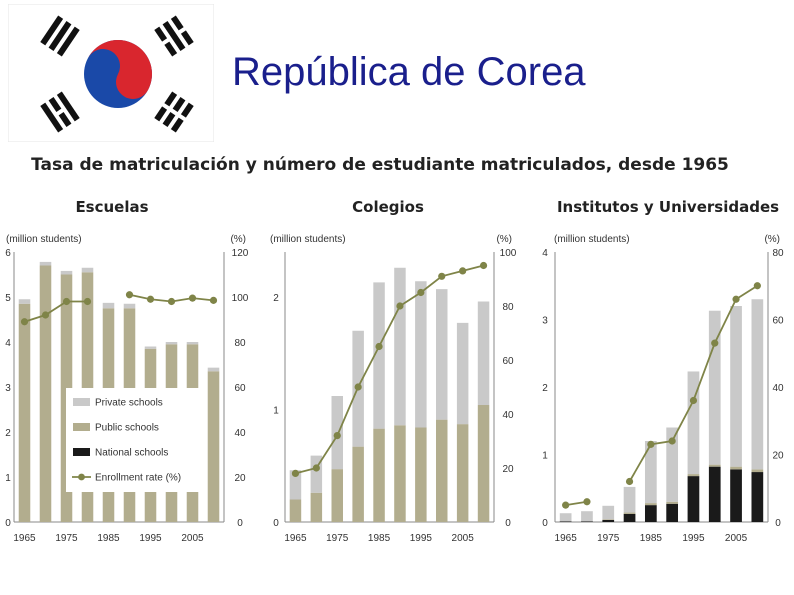 The width and height of the screenshot is (794, 595). I want to click on south-korea-flag, so click(111, 73).